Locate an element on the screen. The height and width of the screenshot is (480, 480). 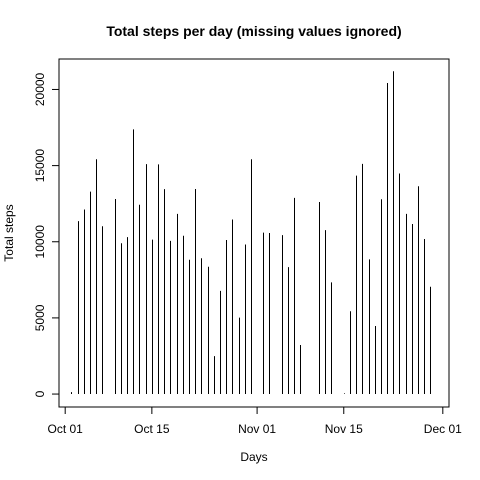
x-tick-label: Nov 15 is located at coordinates (344, 429).